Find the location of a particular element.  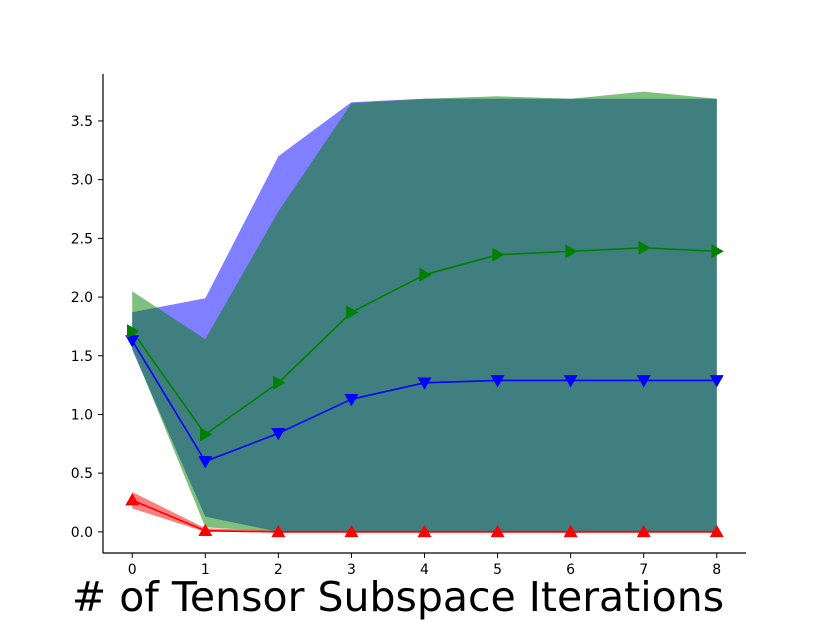

x-tick-label: 3 is located at coordinates (351, 570).